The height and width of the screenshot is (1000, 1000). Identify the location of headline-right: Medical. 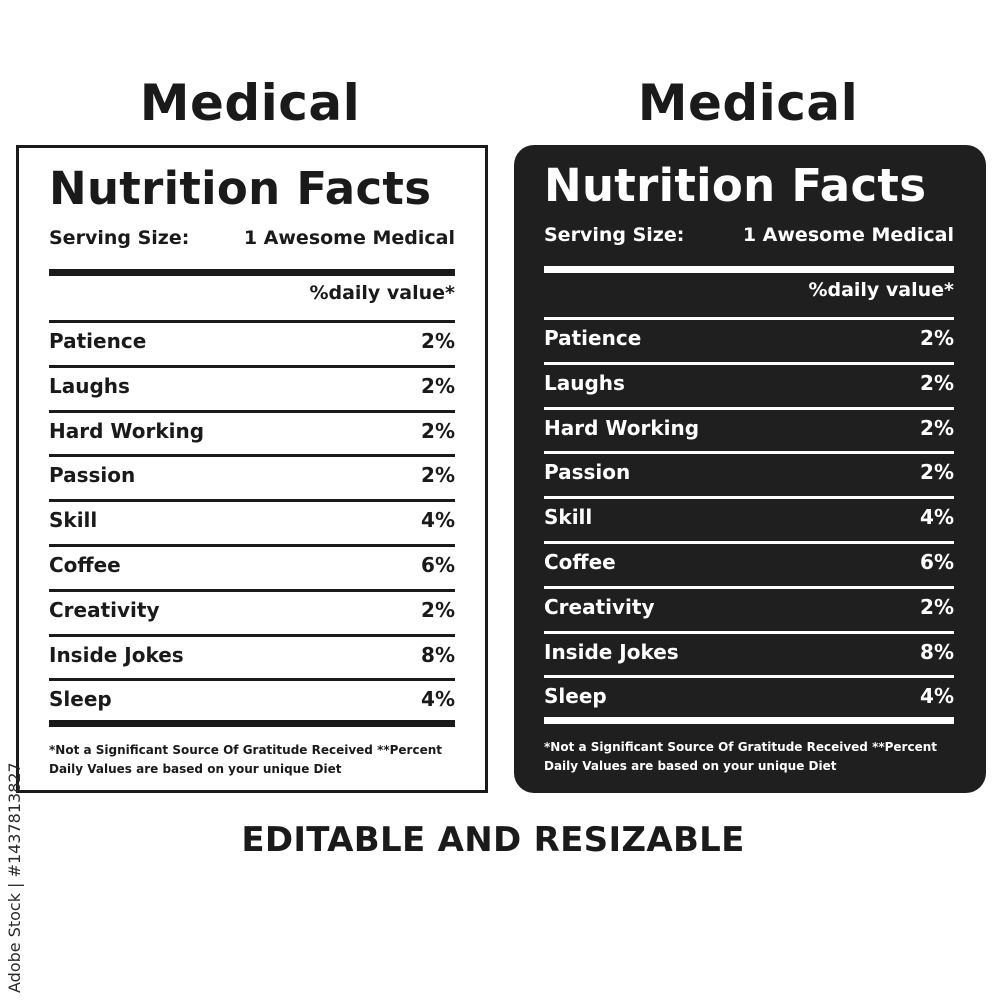
(748, 103).